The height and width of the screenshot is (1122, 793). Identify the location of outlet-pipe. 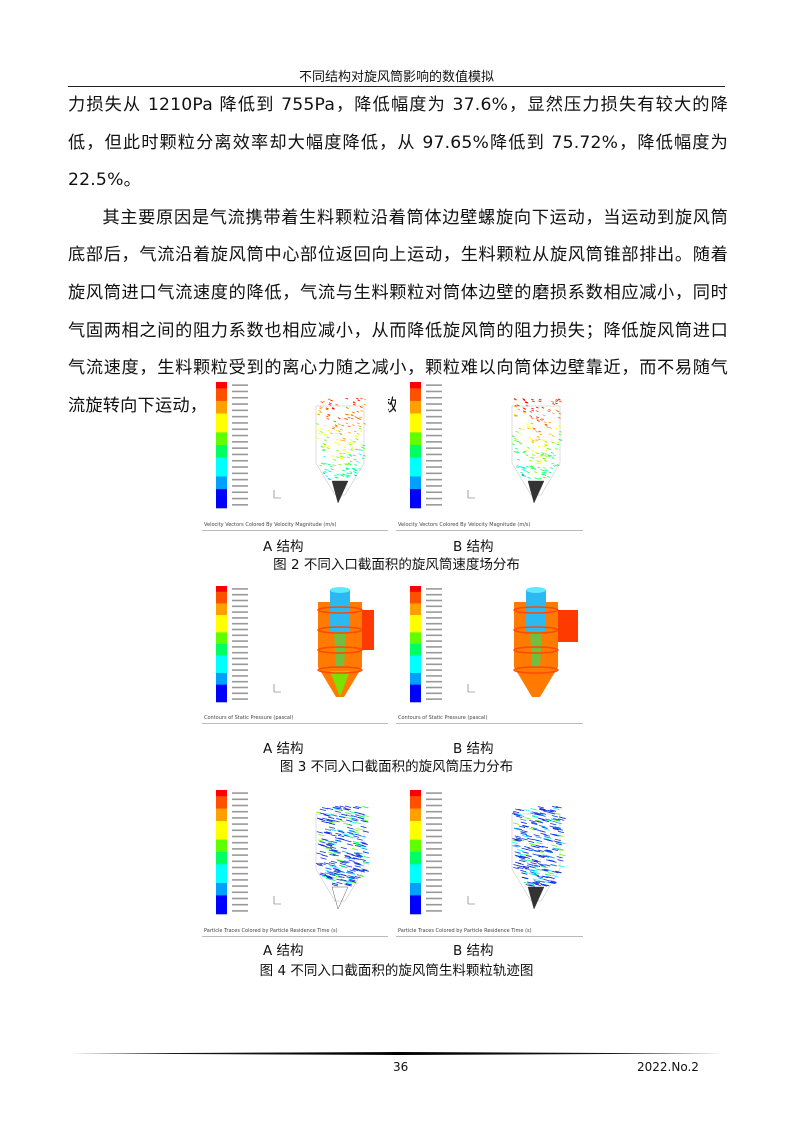
(536, 611).